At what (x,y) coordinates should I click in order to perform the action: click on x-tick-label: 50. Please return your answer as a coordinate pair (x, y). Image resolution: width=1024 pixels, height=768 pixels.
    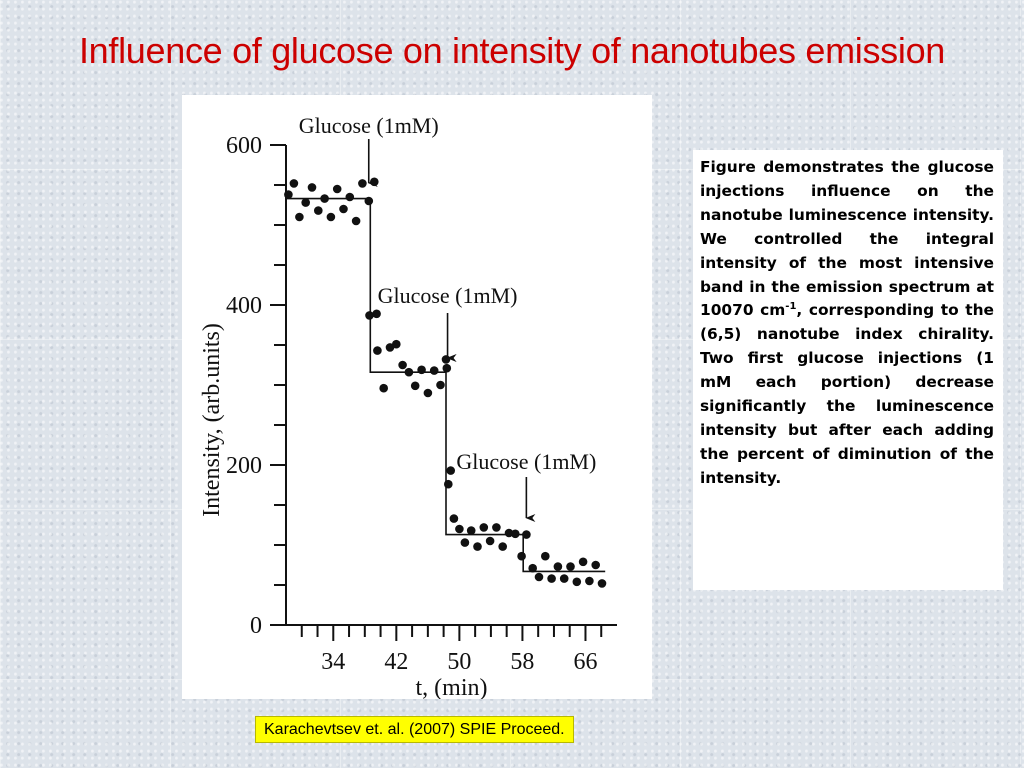
    Looking at the image, I should click on (459, 662).